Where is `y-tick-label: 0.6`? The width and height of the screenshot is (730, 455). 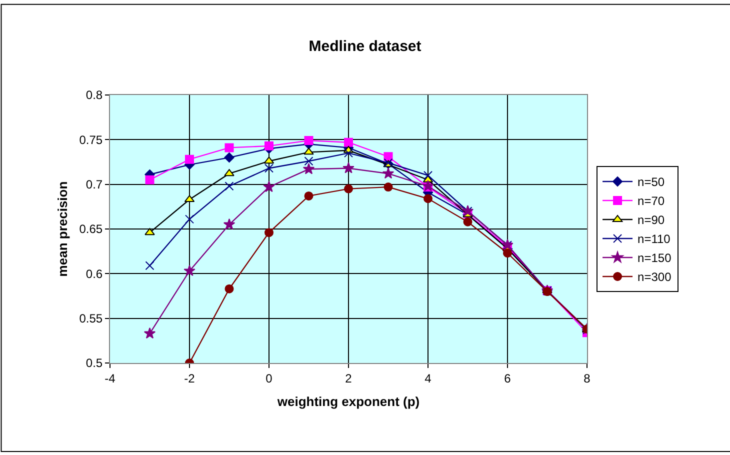 y-tick-label: 0.6 is located at coordinates (94, 273).